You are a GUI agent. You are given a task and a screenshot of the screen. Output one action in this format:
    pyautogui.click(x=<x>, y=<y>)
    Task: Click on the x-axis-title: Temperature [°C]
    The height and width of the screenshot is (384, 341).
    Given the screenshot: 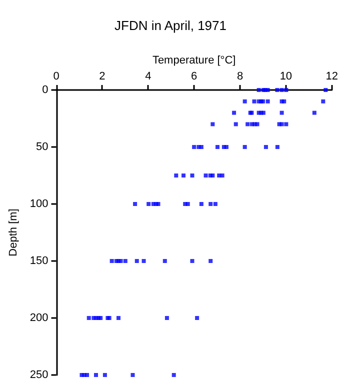 What is the action you would take?
    pyautogui.click(x=194, y=60)
    